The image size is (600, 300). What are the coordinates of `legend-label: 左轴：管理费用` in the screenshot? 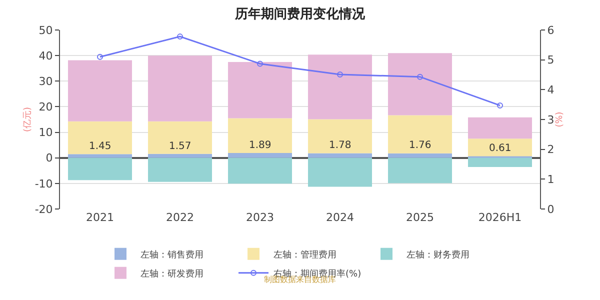 It's located at (305, 254).